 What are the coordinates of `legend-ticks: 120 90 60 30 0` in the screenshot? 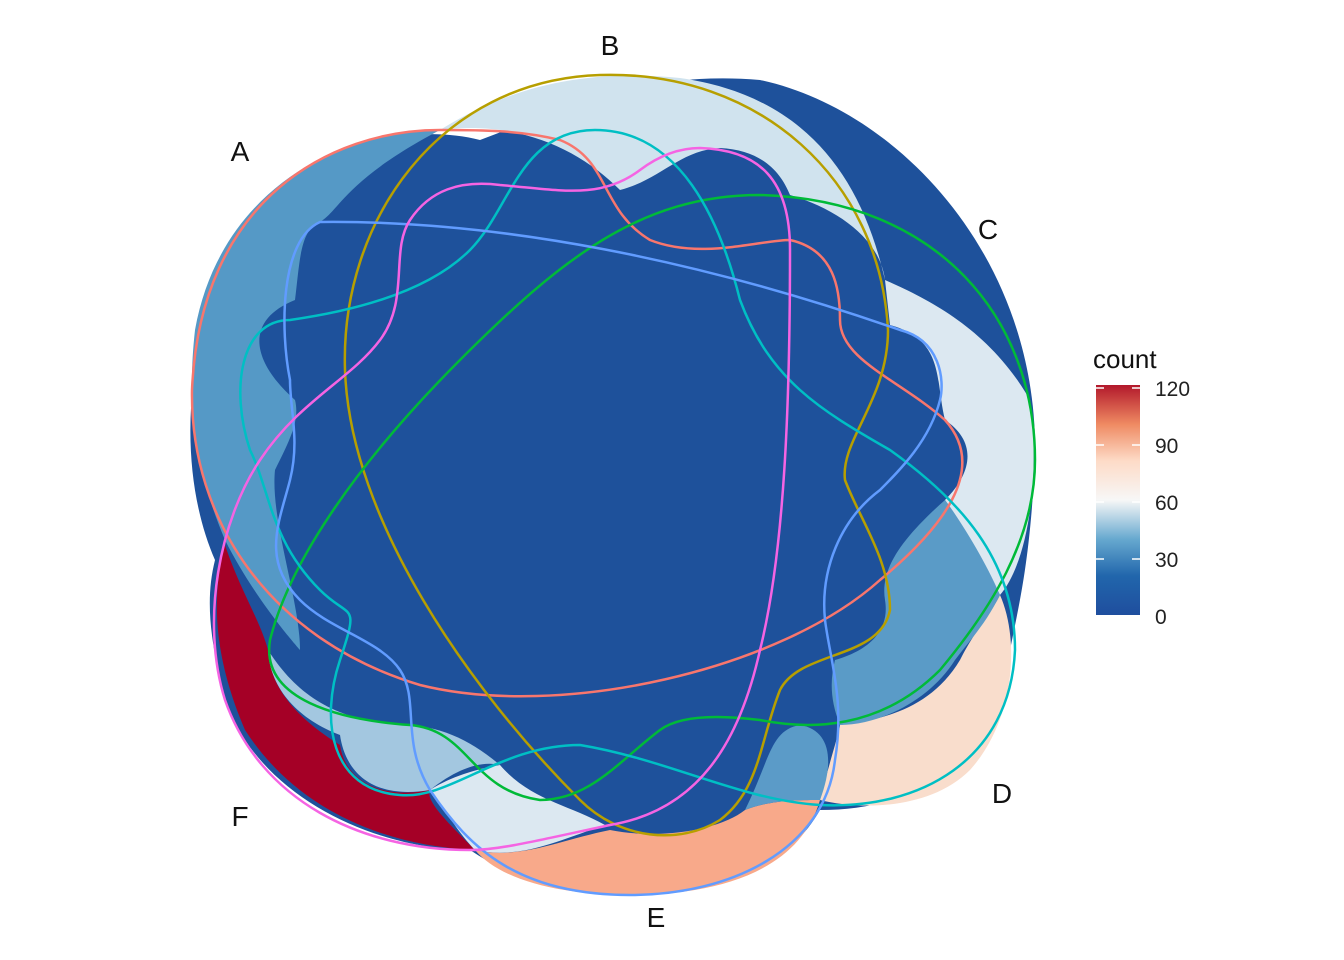 It's located at (1143, 503).